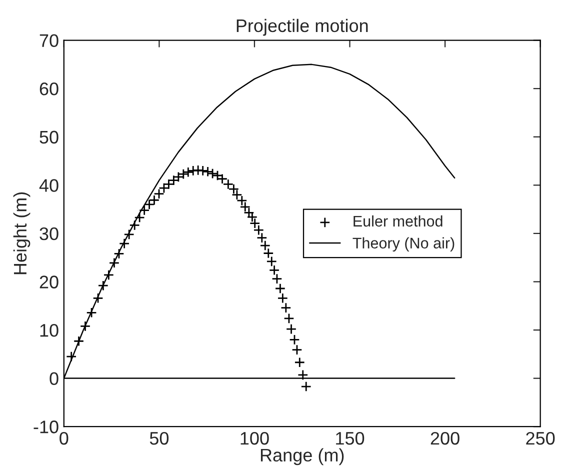 This screenshot has width=581, height=474. Describe the element at coordinates (49, 233) in the screenshot. I see `y-tick-label: 30` at that location.